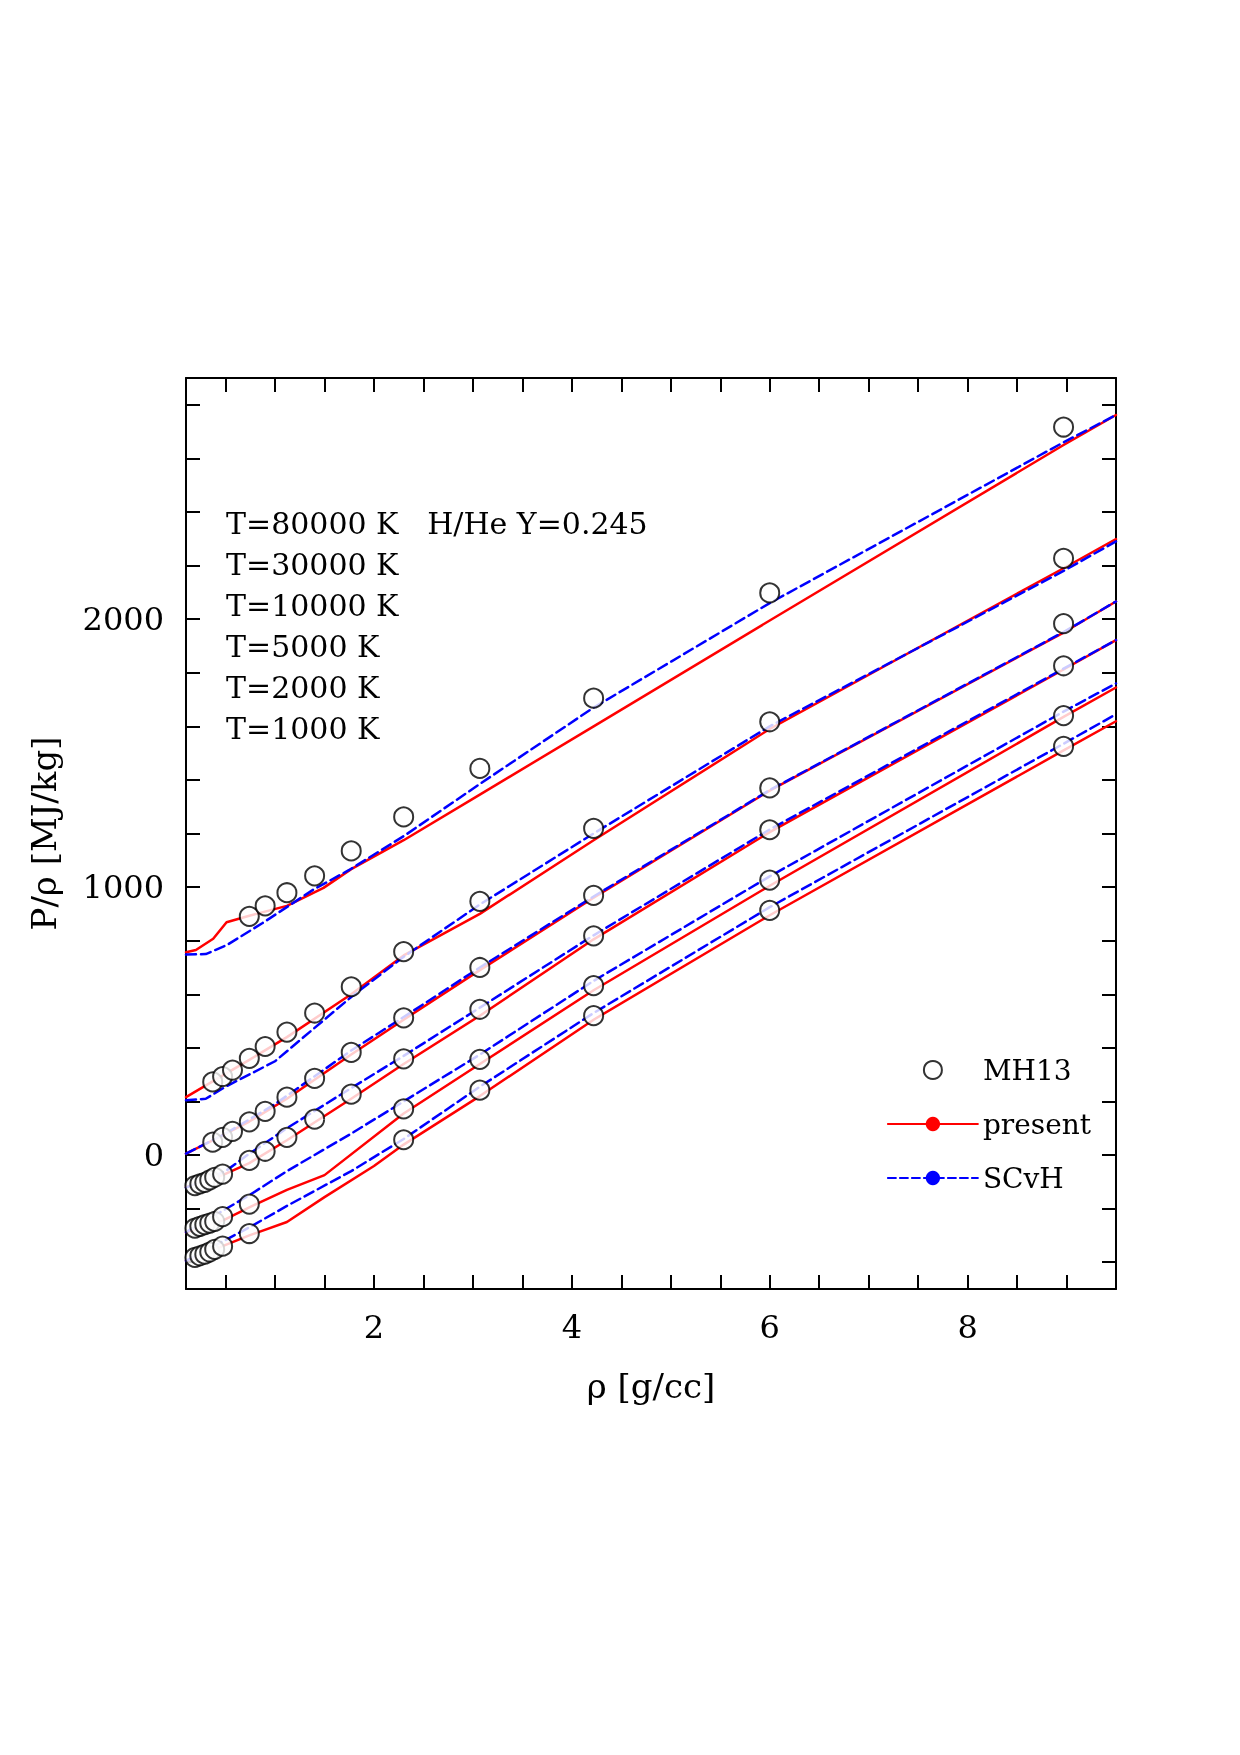  Describe the element at coordinates (1037, 1124) in the screenshot. I see `legend-label: present` at that location.